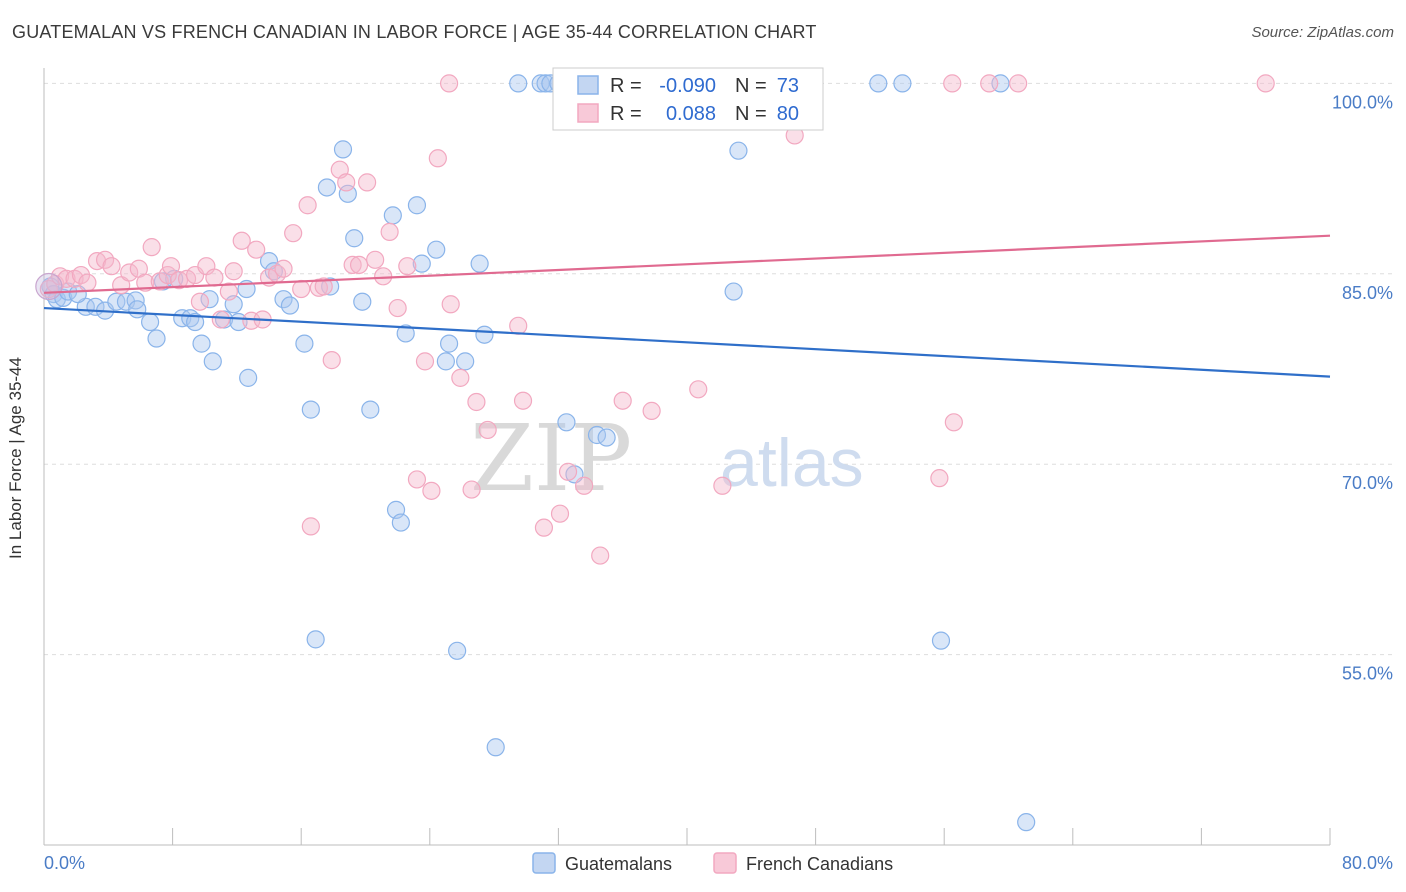 The image size is (1406, 892). What do you see at coordinates (751, 86) in the screenshot?
I see `legend-n-label-1: N =` at bounding box center [751, 86].